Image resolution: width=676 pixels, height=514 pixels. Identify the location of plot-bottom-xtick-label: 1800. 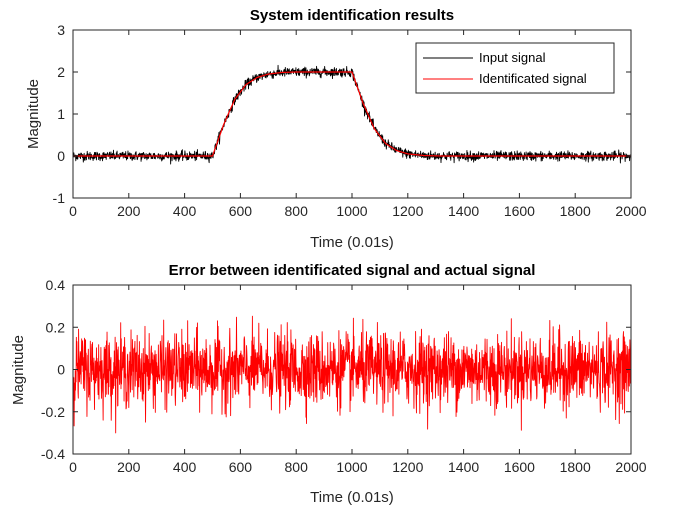
(575, 467).